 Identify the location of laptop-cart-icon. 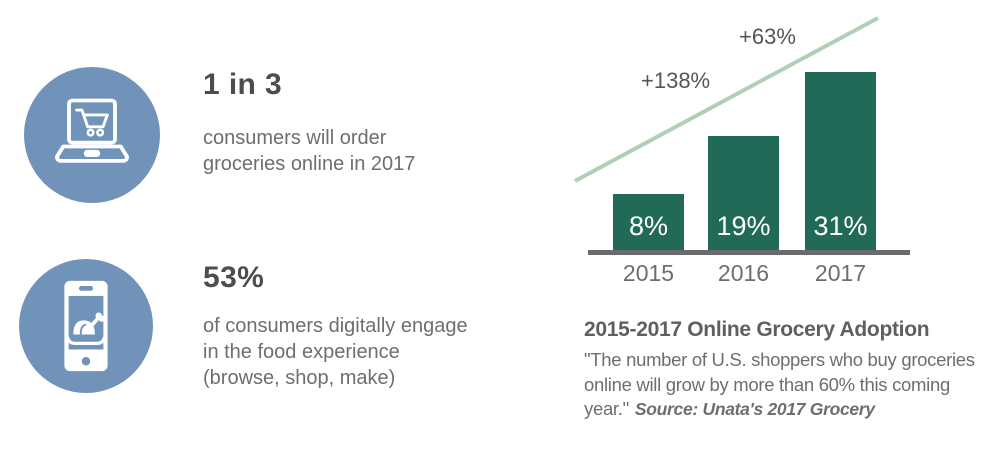
(92, 135).